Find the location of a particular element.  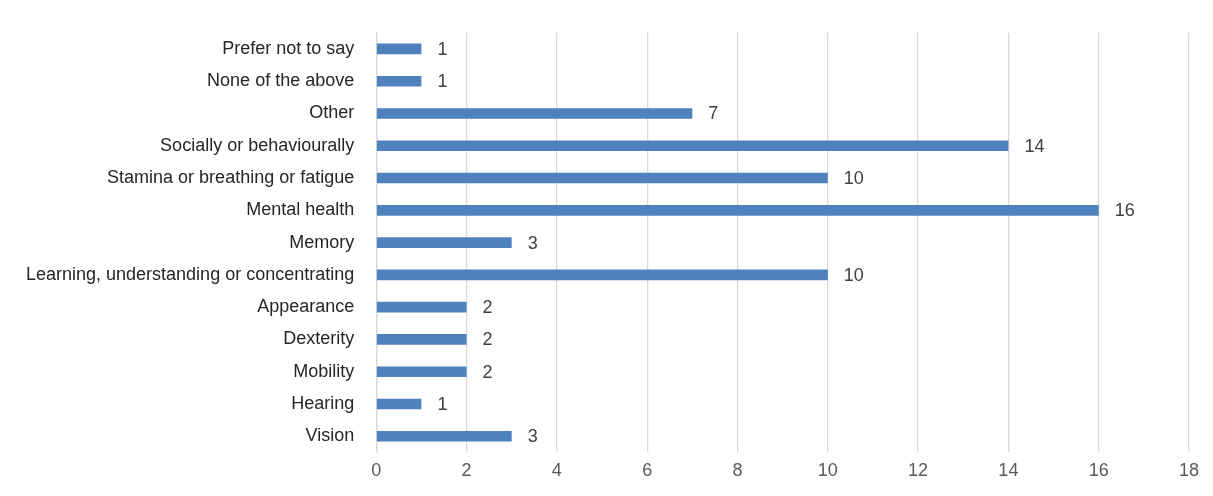

x-tick-label: 18 is located at coordinates (1189, 470).